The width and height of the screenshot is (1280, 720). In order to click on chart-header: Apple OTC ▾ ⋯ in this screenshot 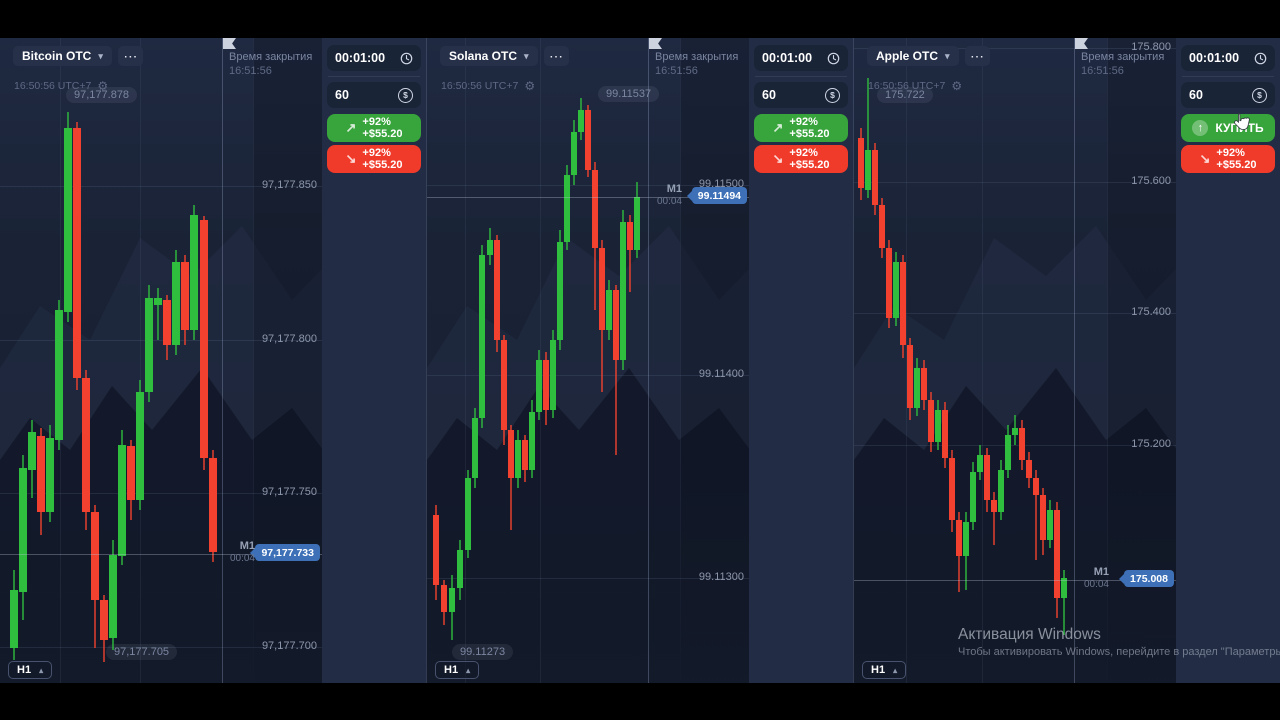, I will do `click(928, 56)`.